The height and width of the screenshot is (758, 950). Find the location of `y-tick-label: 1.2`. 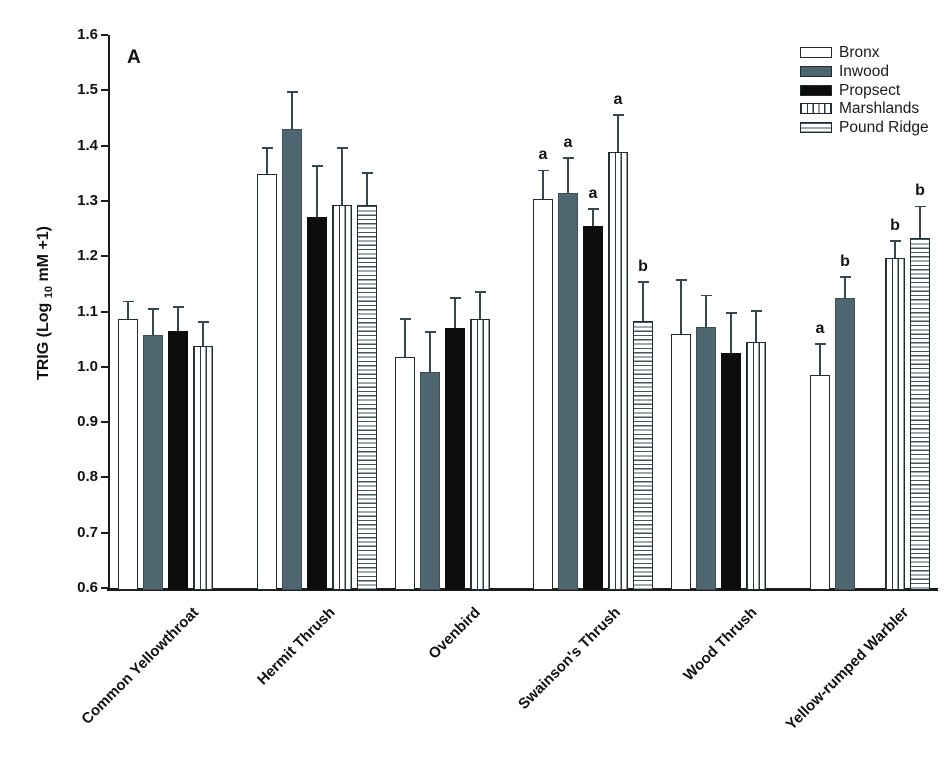

y-tick-label: 1.2 is located at coordinates (87, 256).